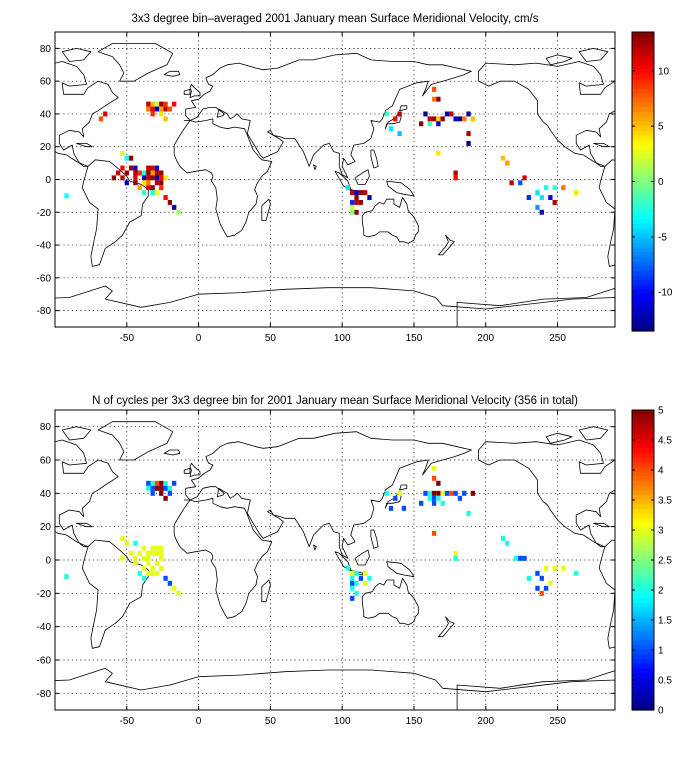 This screenshot has width=696, height=760. I want to click on y-tick-label: -40, so click(44, 246).